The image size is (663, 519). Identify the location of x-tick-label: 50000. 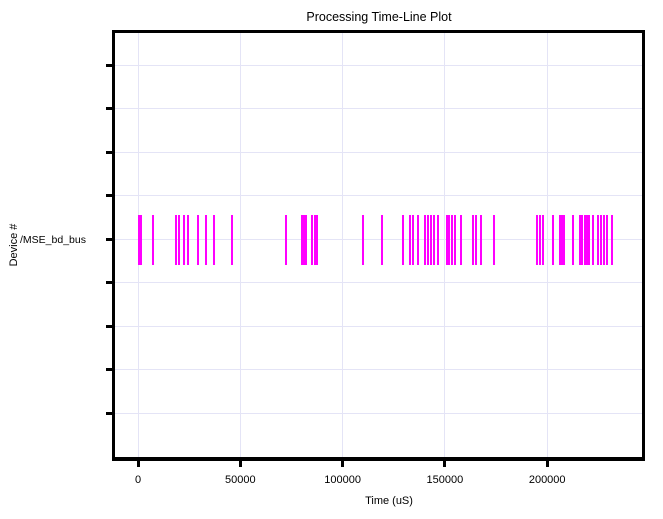
(240, 480).